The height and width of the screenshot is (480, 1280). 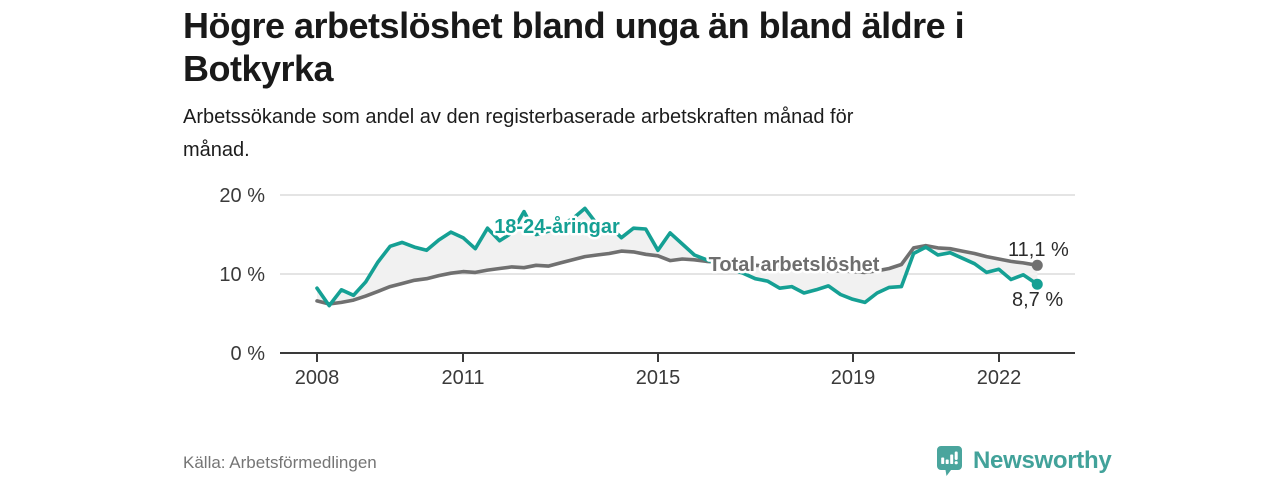 What do you see at coordinates (1037, 265) in the screenshot?
I see `end-dot-total` at bounding box center [1037, 265].